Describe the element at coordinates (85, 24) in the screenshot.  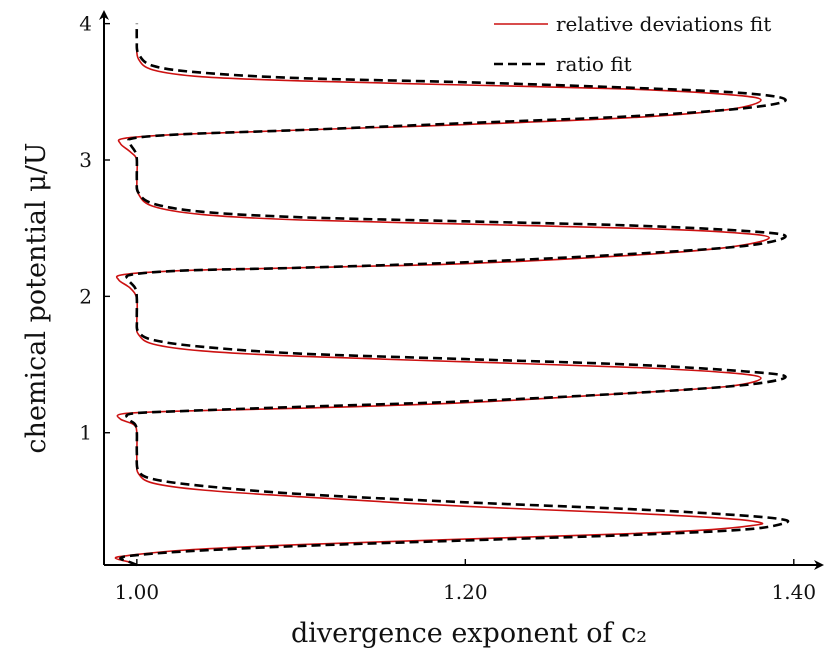
I see `y-tick-label: 4` at that location.